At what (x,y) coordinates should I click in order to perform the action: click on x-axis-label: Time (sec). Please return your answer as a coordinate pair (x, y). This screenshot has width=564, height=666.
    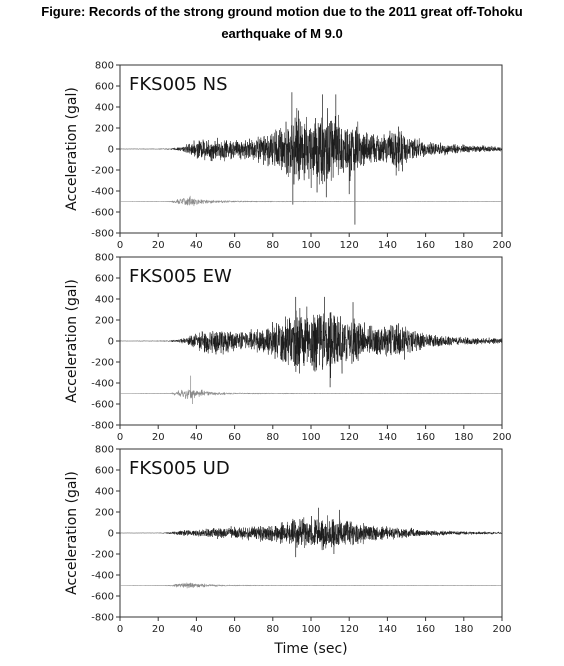
    Looking at the image, I should click on (310, 649).